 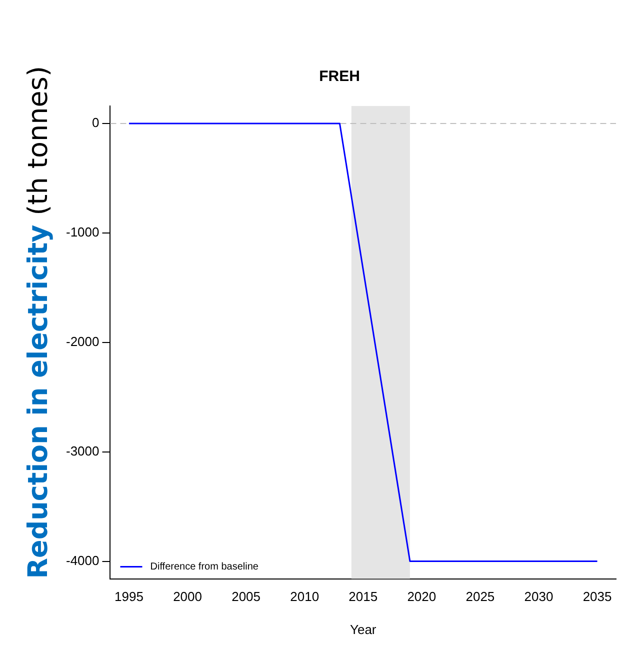 What do you see at coordinates (539, 596) in the screenshot?
I see `x-tick-label: 2030` at bounding box center [539, 596].